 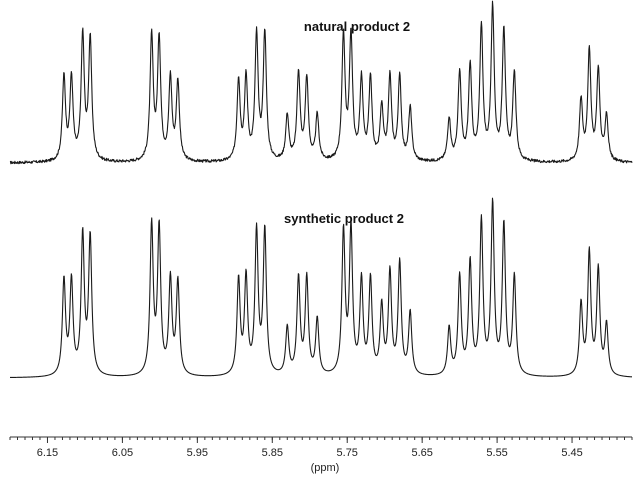 What do you see at coordinates (272, 453) in the screenshot?
I see `tick-label: 5.85` at bounding box center [272, 453].